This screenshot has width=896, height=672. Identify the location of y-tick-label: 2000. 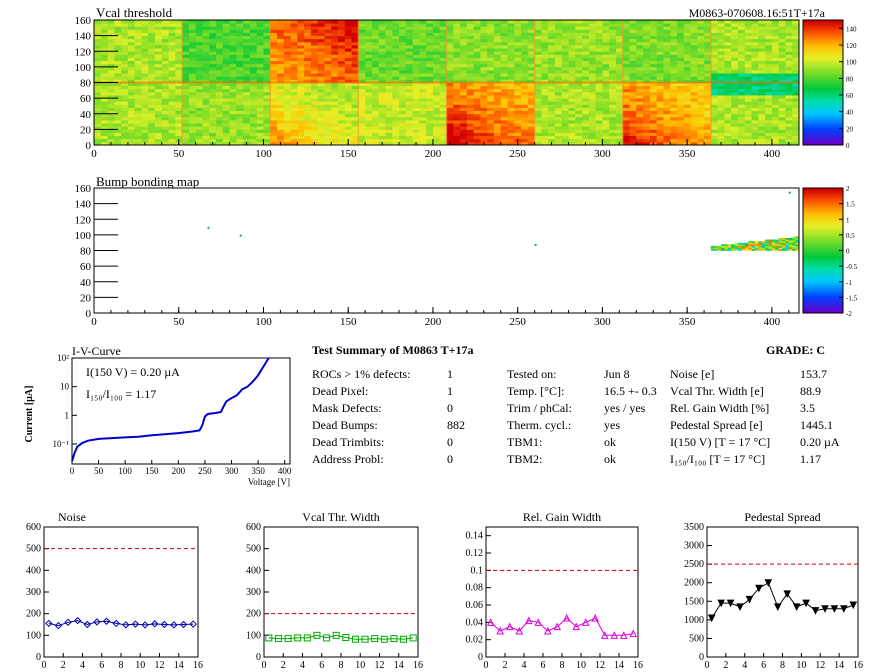
(694, 583).